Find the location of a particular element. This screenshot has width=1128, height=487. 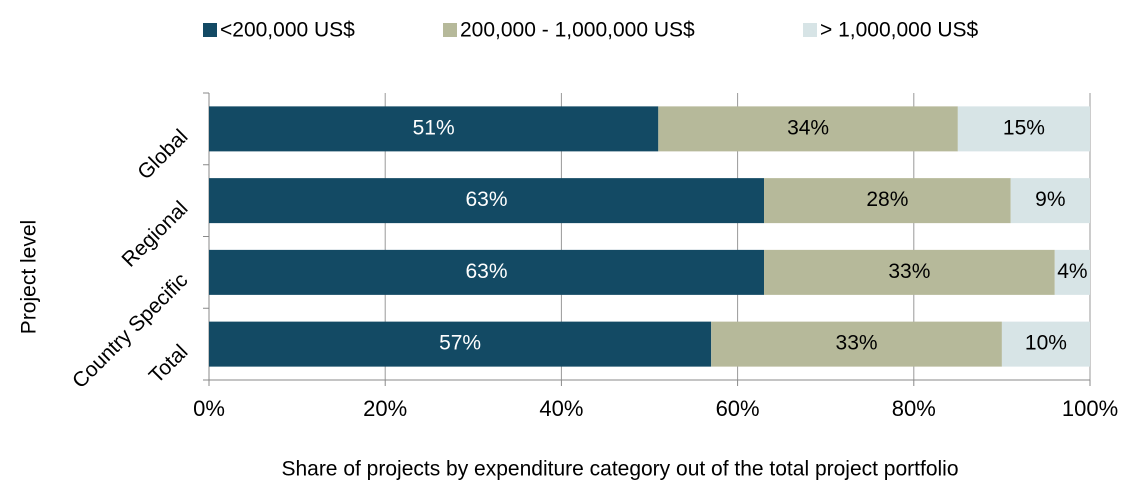

legend-label: > 1,000,000 US$ is located at coordinates (899, 30).